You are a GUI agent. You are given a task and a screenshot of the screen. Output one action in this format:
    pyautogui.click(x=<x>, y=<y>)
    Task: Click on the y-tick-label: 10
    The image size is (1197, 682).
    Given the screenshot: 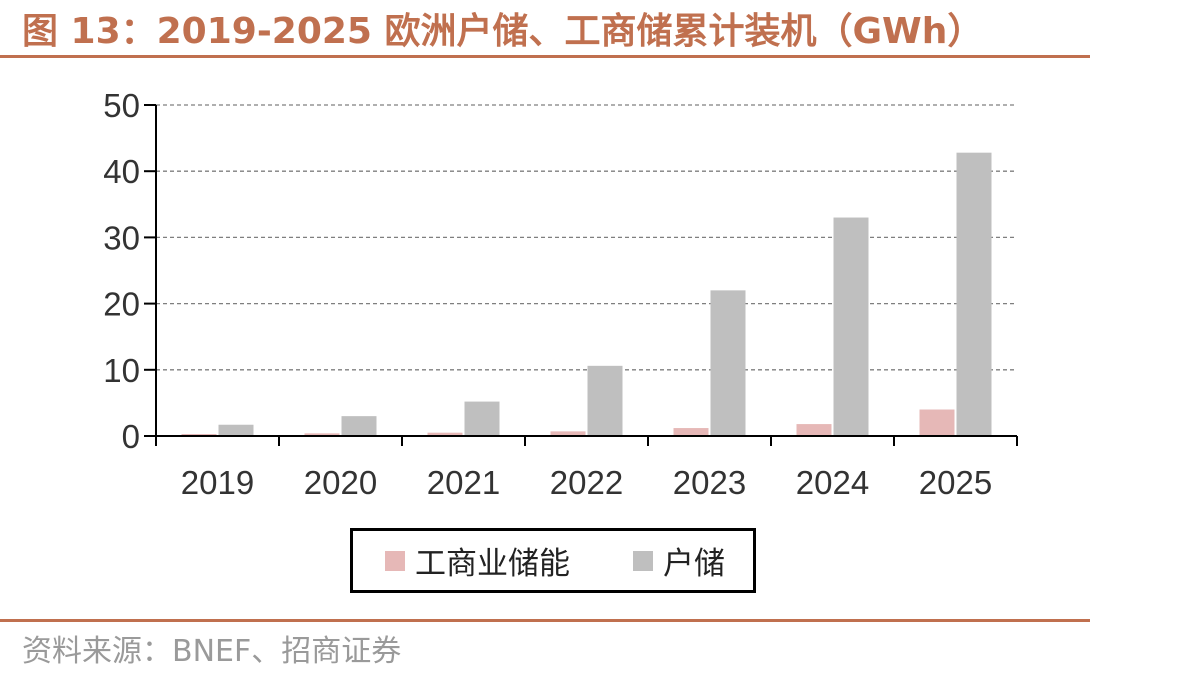 What is the action you would take?
    pyautogui.click(x=121, y=370)
    